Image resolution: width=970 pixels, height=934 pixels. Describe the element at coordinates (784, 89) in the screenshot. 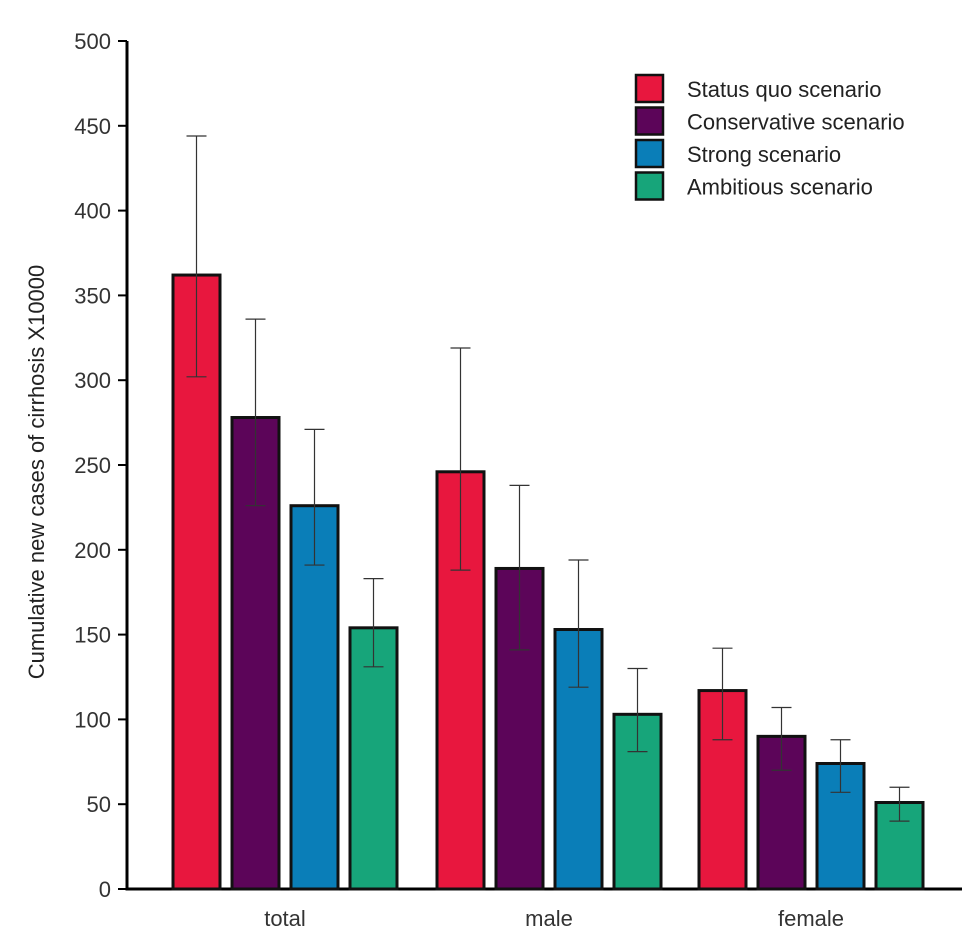

I see `legend-label-1: Status quo scenario` at that location.